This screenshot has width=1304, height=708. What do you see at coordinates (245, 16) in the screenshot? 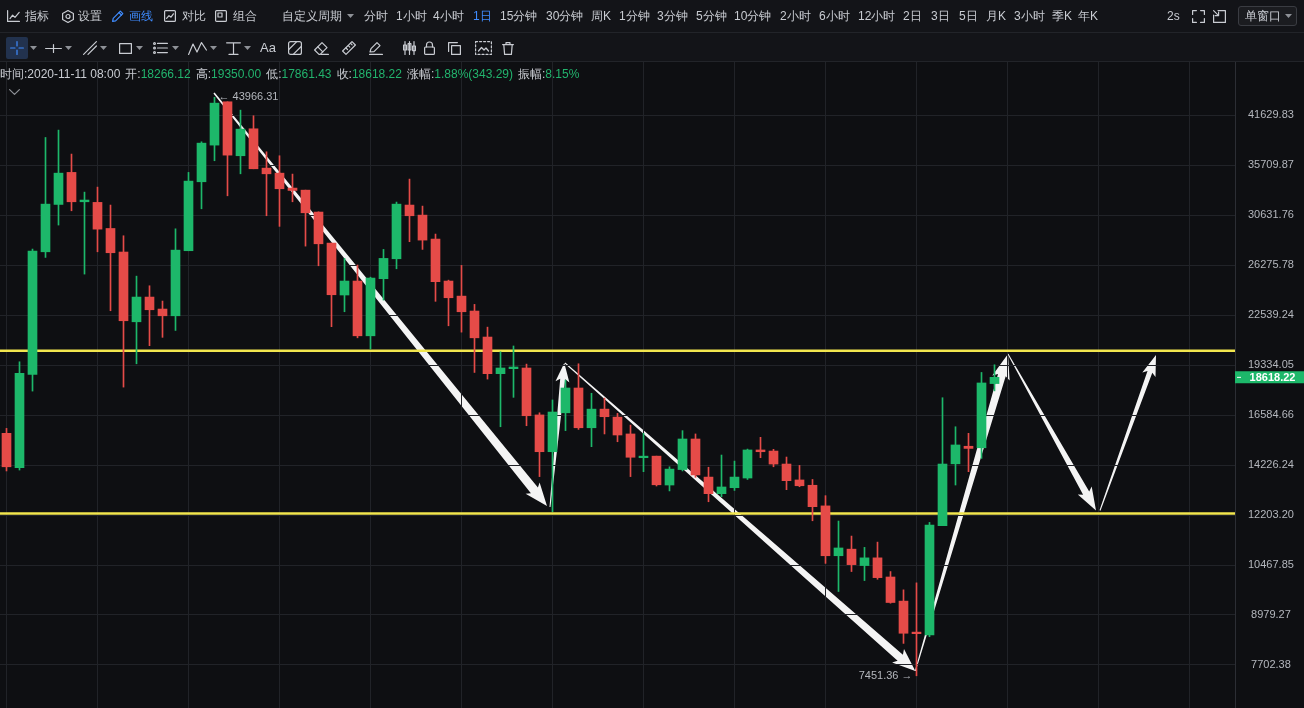
I see `text: 组合` at bounding box center [245, 16].